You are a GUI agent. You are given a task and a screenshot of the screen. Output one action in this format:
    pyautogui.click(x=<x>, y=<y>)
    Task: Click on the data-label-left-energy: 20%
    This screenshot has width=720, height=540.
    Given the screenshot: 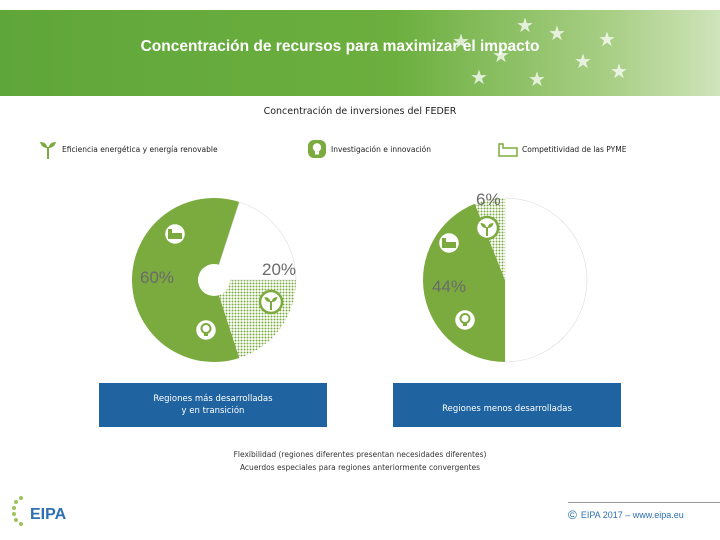 What is the action you would take?
    pyautogui.click(x=279, y=269)
    